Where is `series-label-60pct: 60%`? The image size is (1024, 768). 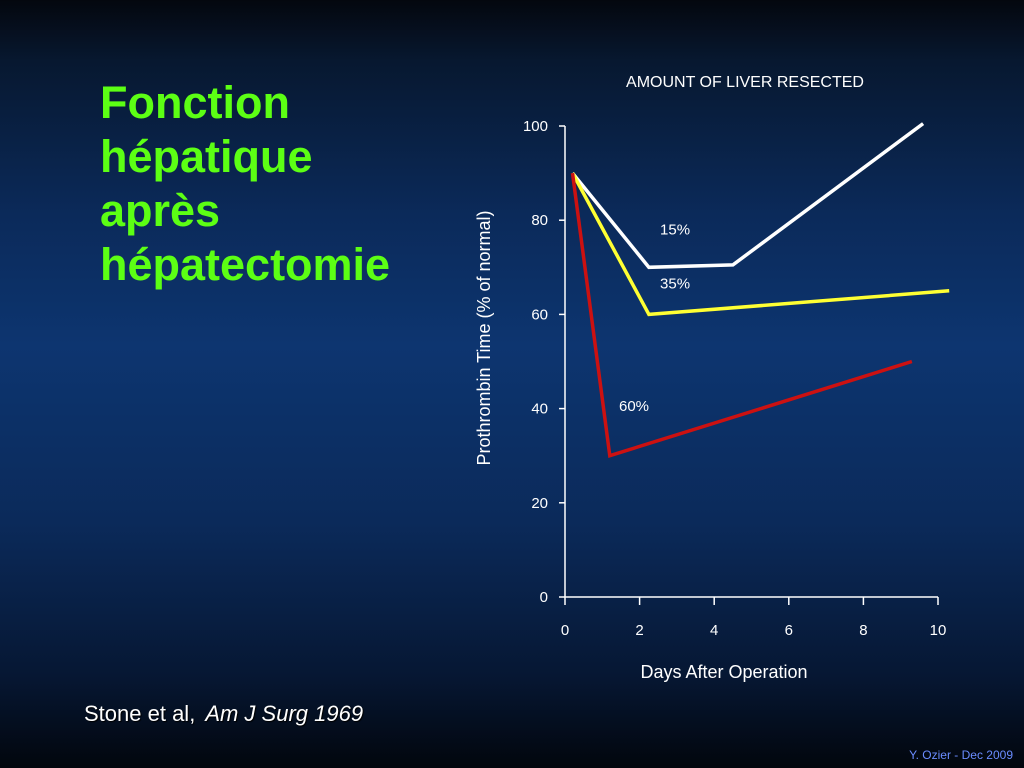
series-label-60pct: 60% is located at coordinates (634, 406).